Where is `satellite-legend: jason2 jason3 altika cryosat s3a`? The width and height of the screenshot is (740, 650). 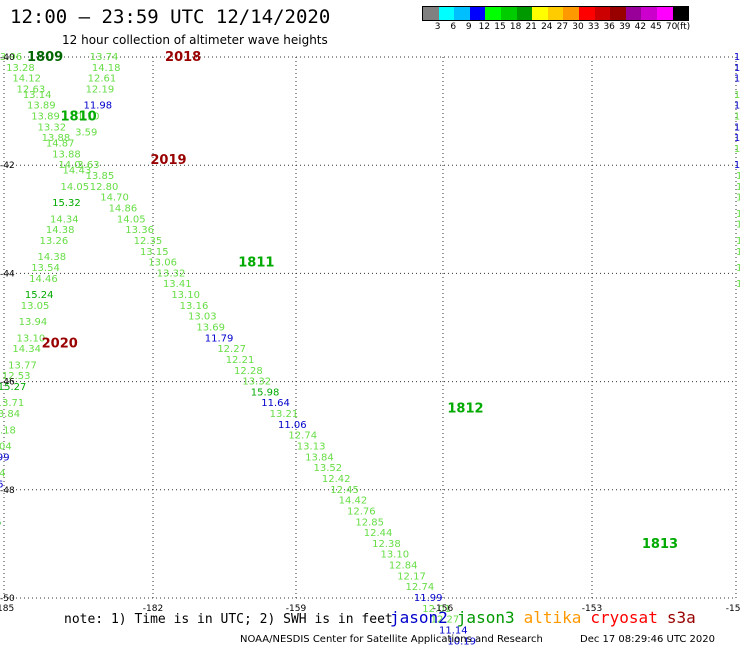 satellite-legend: jason2 jason3 altika cryosat s3a is located at coordinates (547, 617).